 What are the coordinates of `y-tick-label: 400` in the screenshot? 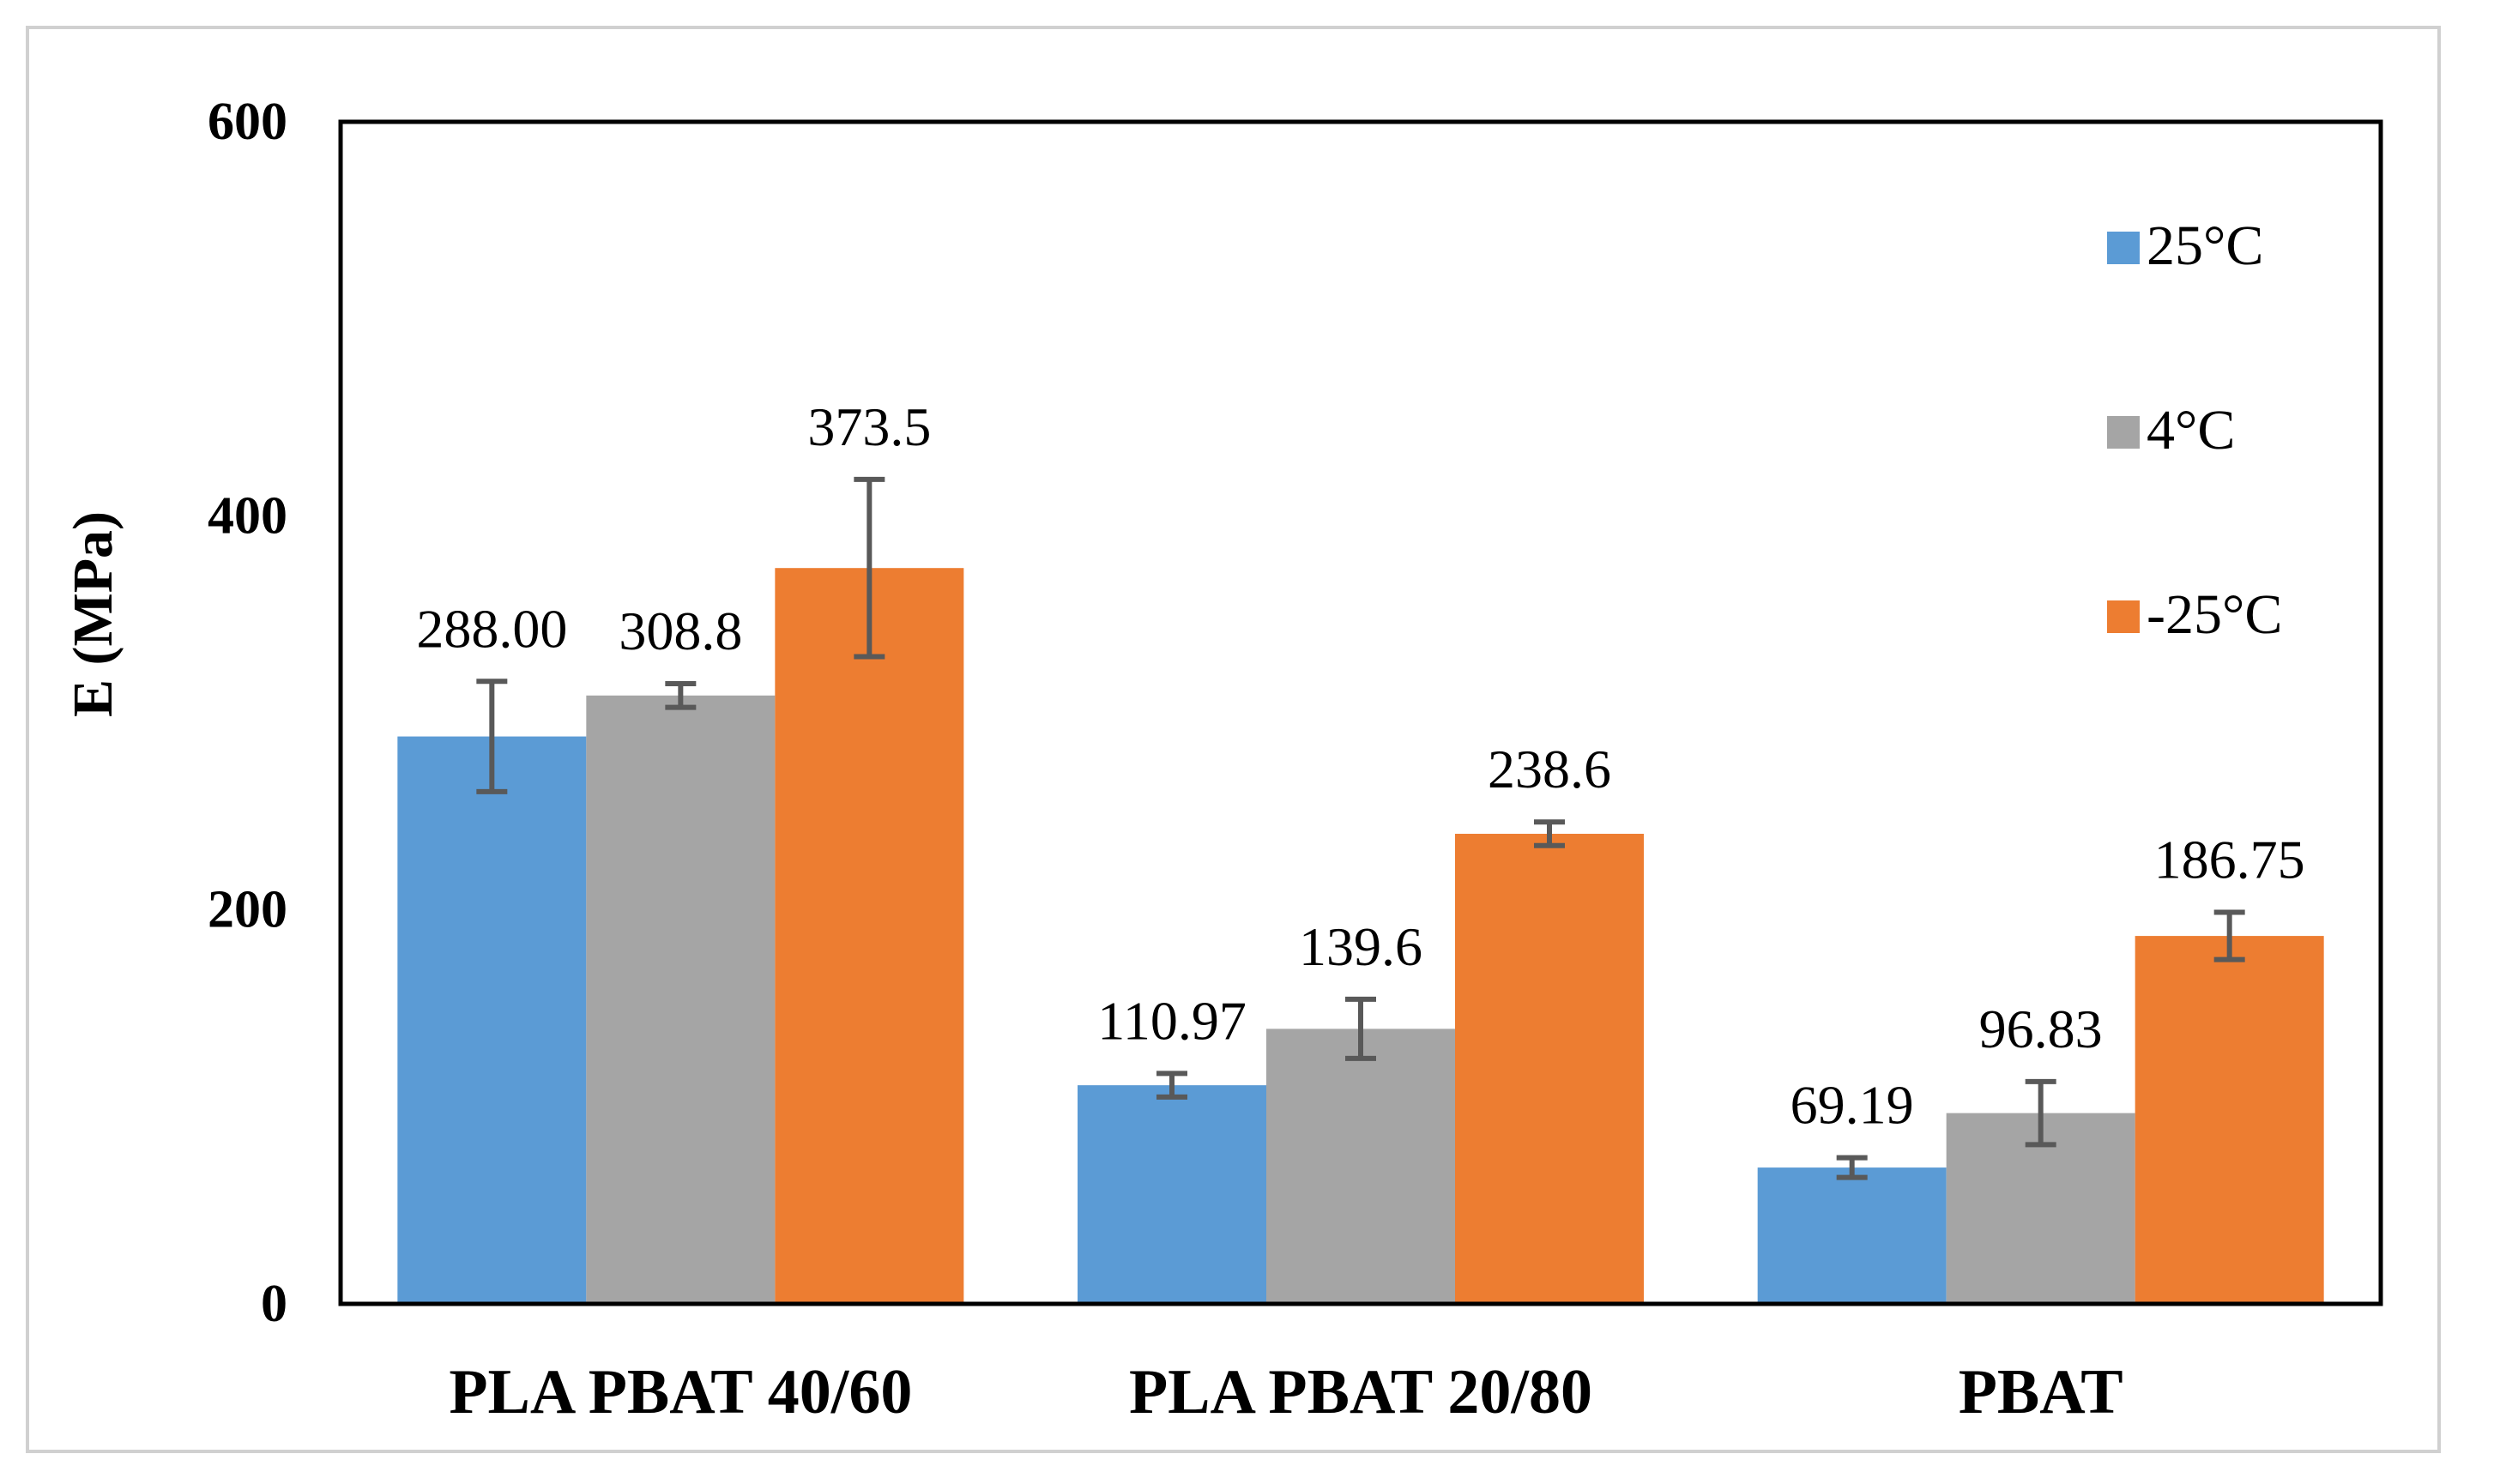 It's located at (248, 515).